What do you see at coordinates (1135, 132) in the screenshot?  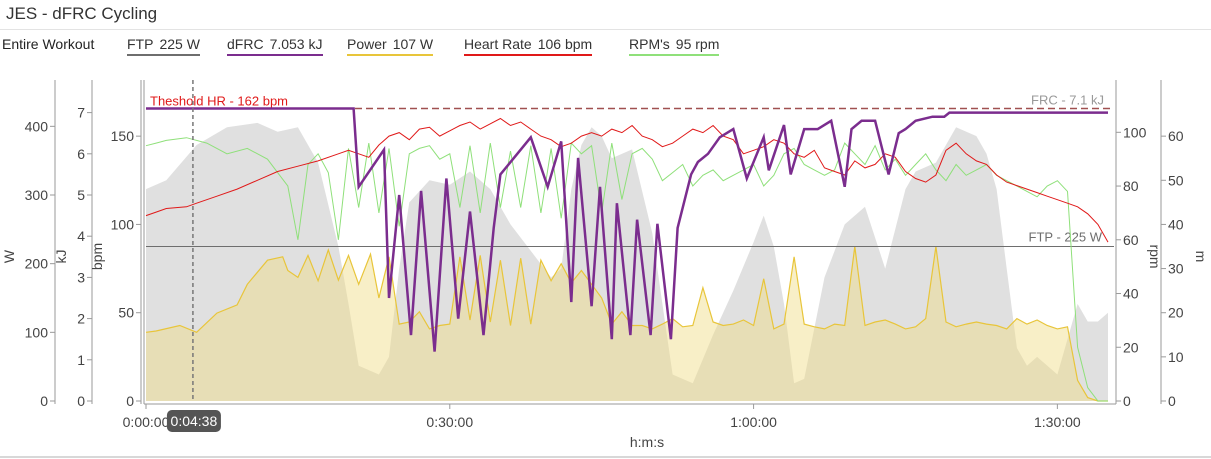 I see `tick-label-rpm: 100` at bounding box center [1135, 132].